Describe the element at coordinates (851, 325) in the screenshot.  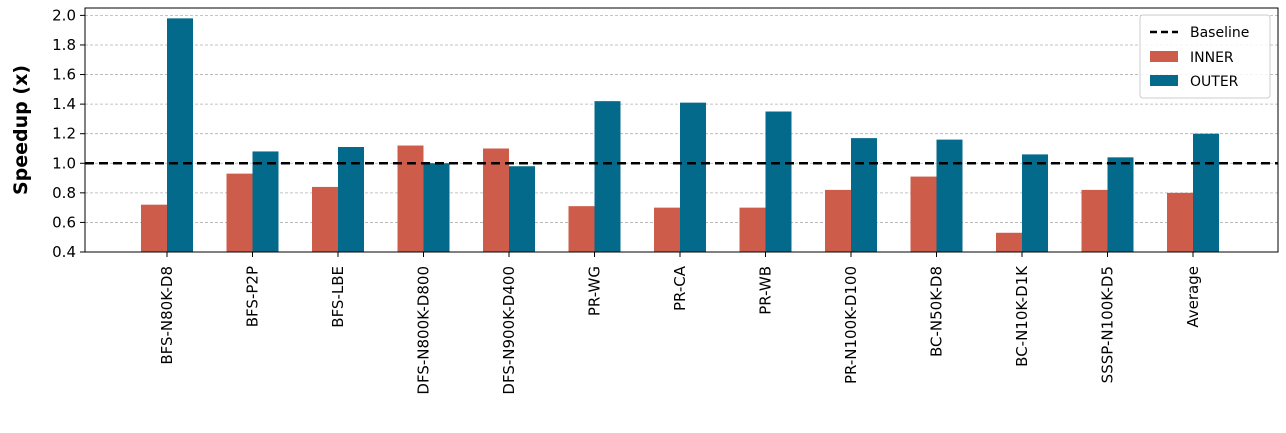
I see `x-tick-label: PR-N100K-D100` at that location.